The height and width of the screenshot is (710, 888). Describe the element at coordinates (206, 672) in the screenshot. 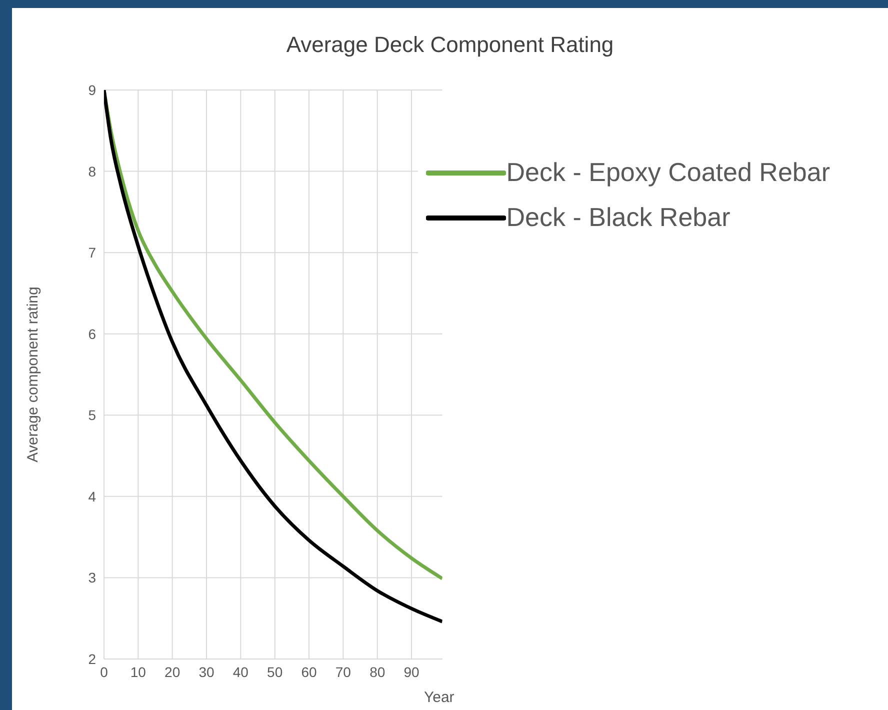

I see `x-tick-label: 30` at that location.